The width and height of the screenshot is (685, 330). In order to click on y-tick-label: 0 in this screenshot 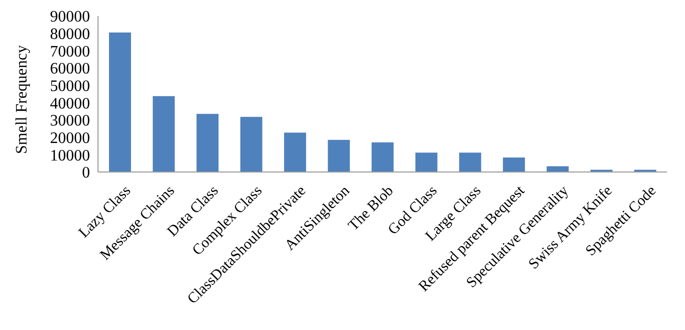, I will do `click(86, 173)`.